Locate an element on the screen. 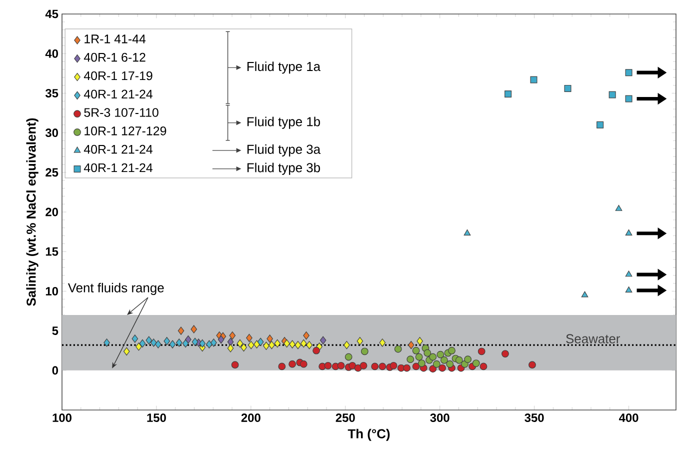 The height and width of the screenshot is (462, 678). x-tick-label: 250 is located at coordinates (345, 418).